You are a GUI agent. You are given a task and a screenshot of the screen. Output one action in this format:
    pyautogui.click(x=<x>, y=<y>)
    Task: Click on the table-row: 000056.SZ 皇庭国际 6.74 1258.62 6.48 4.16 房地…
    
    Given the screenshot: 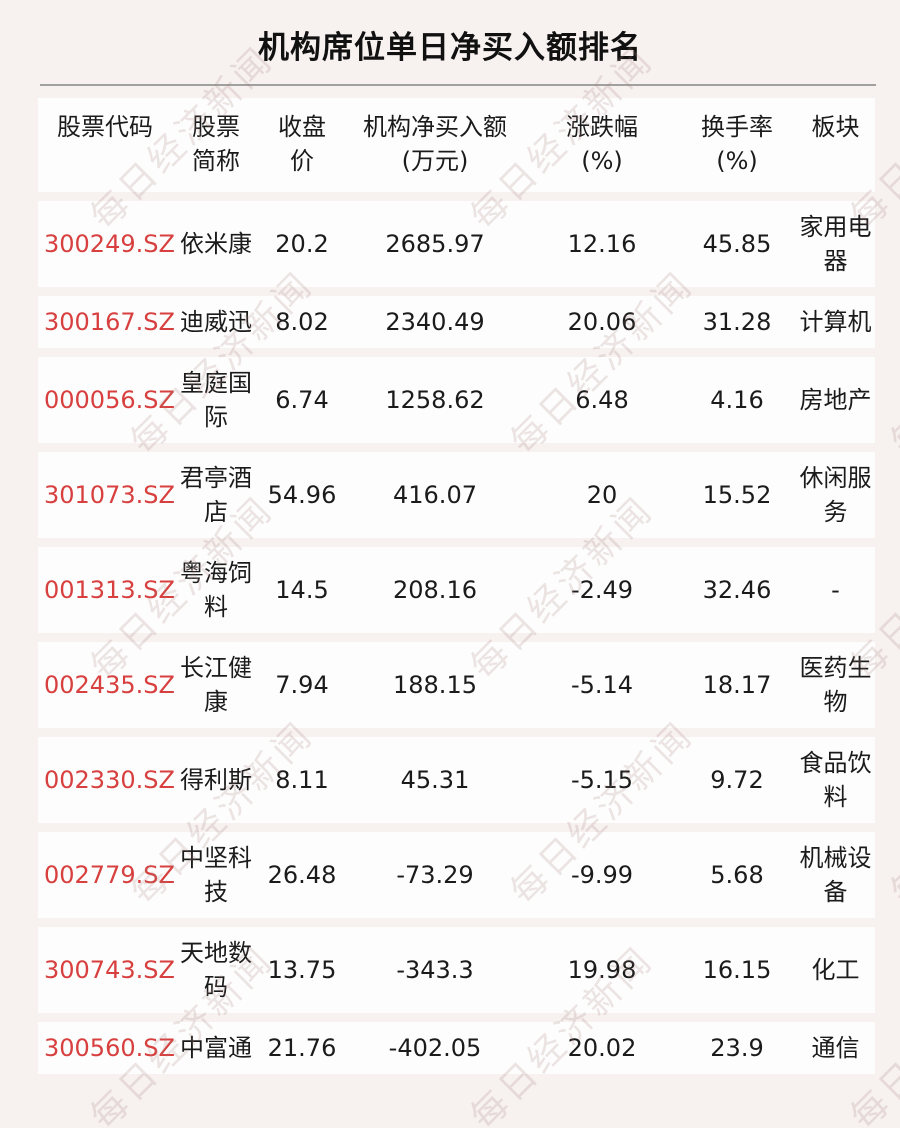 What is the action you would take?
    pyautogui.click(x=456, y=400)
    